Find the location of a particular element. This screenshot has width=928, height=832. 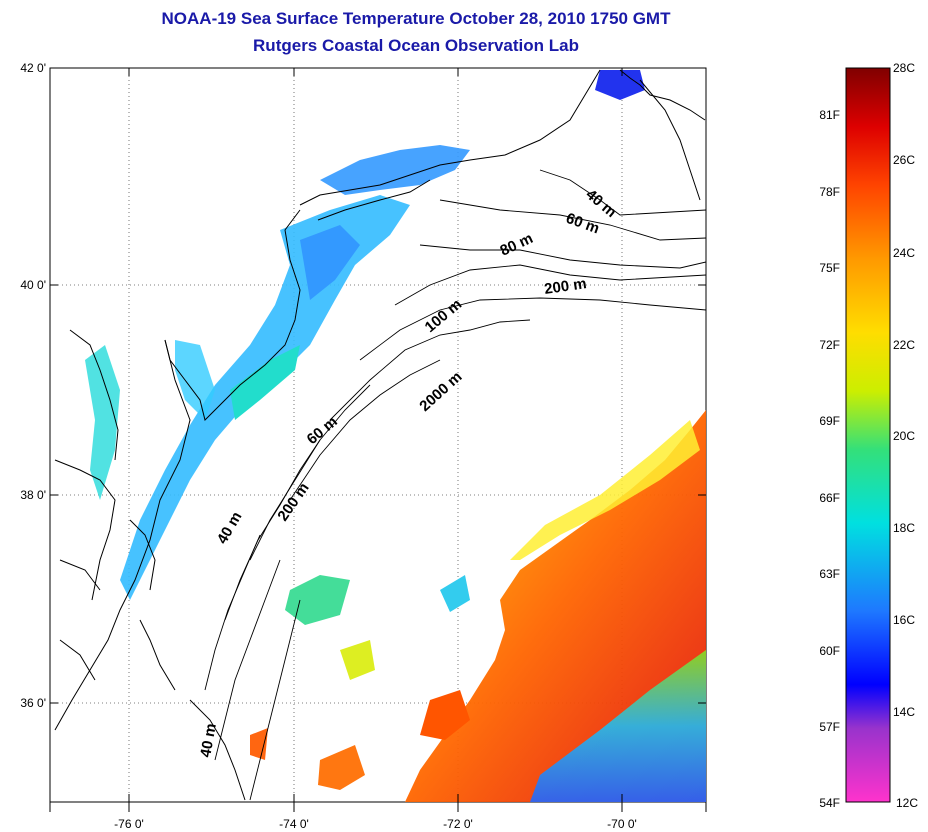

fahrenheit-label: 75F is located at coordinates (829, 268).